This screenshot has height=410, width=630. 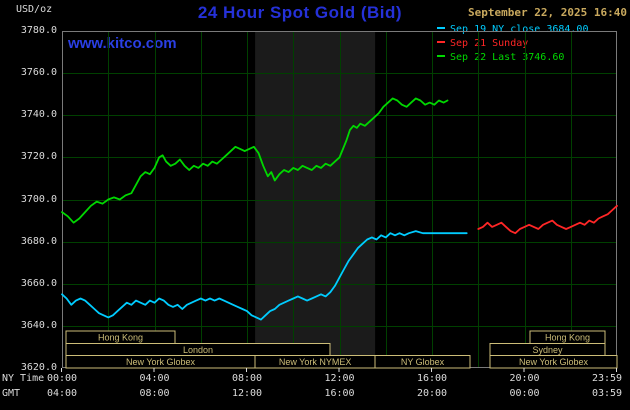 I want to click on y-tick-label: 3700.0, so click(x=38, y=199).